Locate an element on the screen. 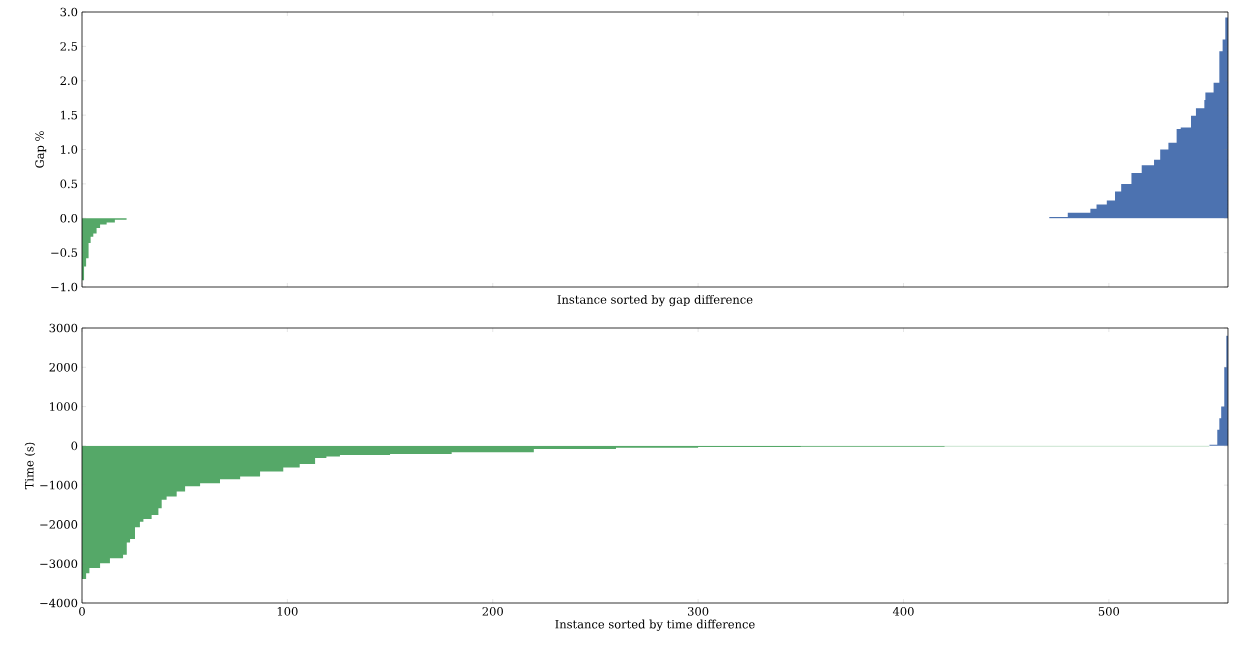  y-tick-label: 2.5 is located at coordinates (69, 46).